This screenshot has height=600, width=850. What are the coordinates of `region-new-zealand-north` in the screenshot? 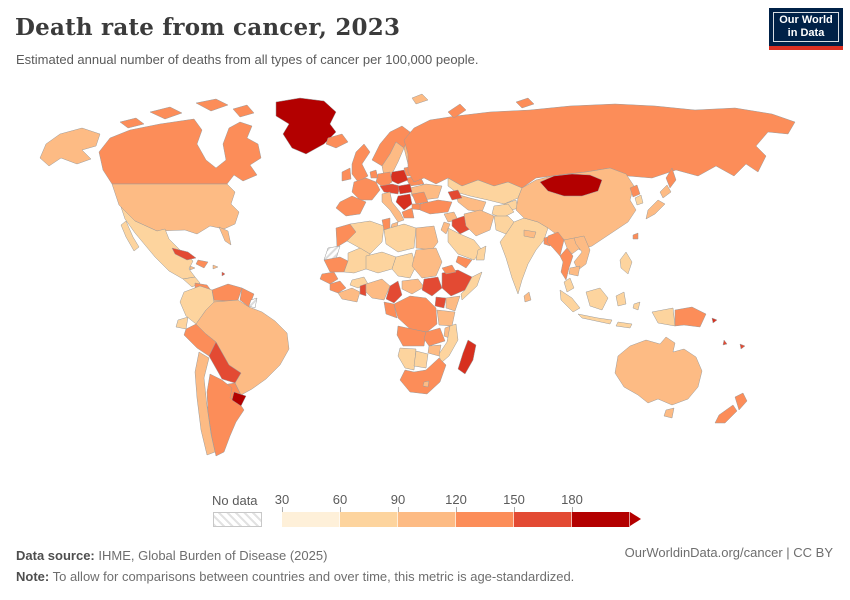 It's located at (741, 401).